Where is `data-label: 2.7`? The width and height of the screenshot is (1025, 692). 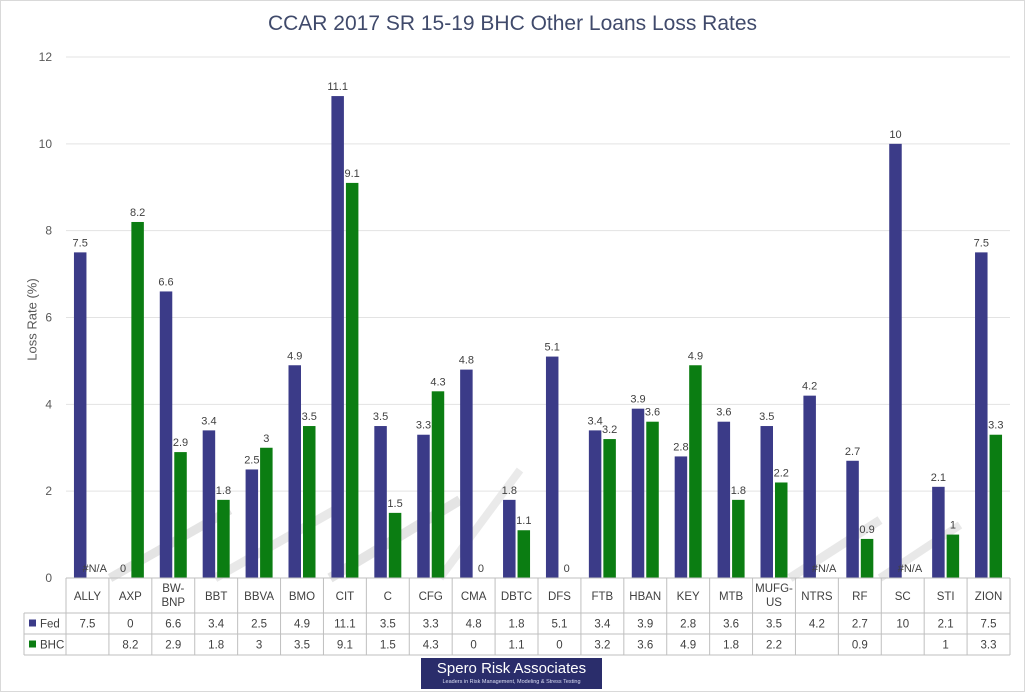
data-label: 2.7 is located at coordinates (852, 452).